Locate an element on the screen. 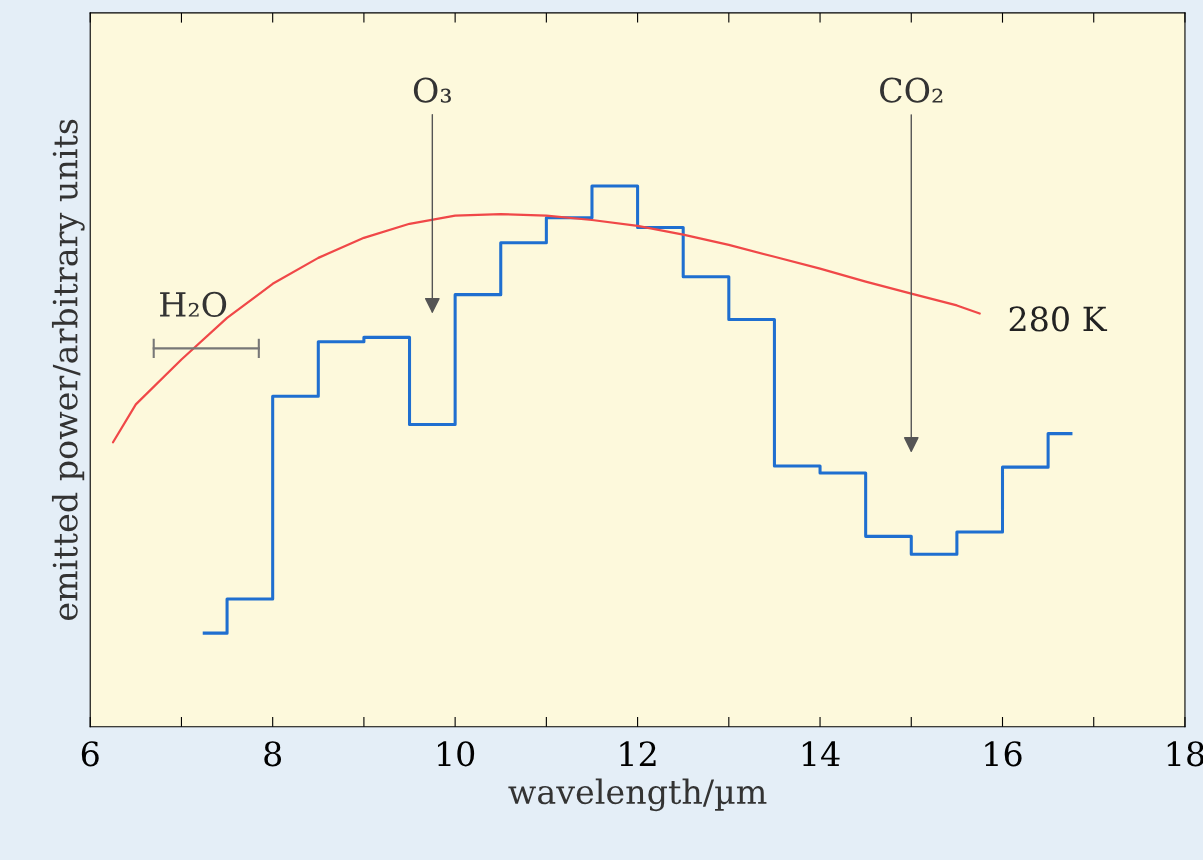 The image size is (1203, 860). text: O₃ is located at coordinates (432, 90).